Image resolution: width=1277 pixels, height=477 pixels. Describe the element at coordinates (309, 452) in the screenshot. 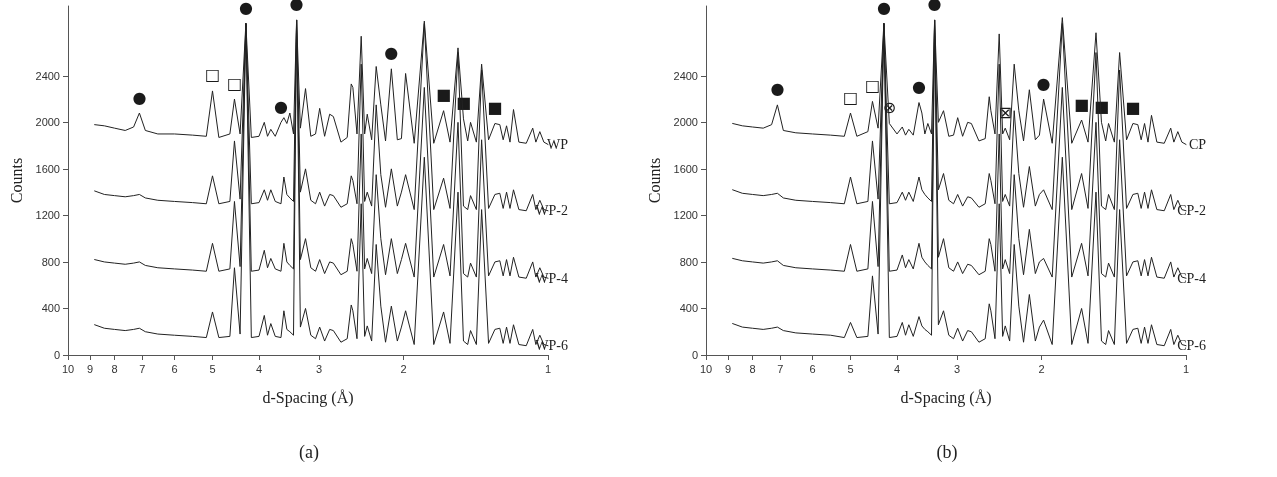

I see `text: (a)` at that location.